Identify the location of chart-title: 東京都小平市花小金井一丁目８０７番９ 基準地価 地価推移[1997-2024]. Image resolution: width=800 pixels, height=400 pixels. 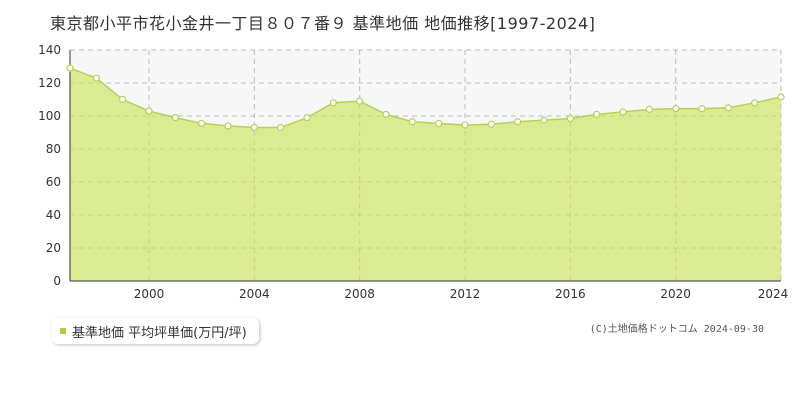
(323, 23).